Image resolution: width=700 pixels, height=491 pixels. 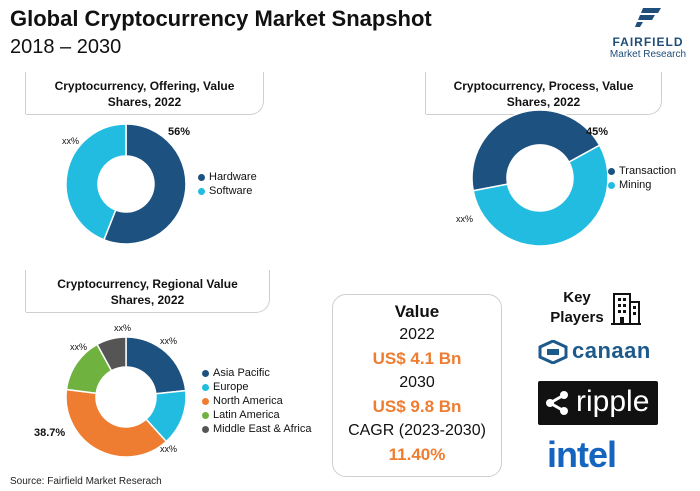 I want to click on key-players-title-line2: Players, so click(x=577, y=317).